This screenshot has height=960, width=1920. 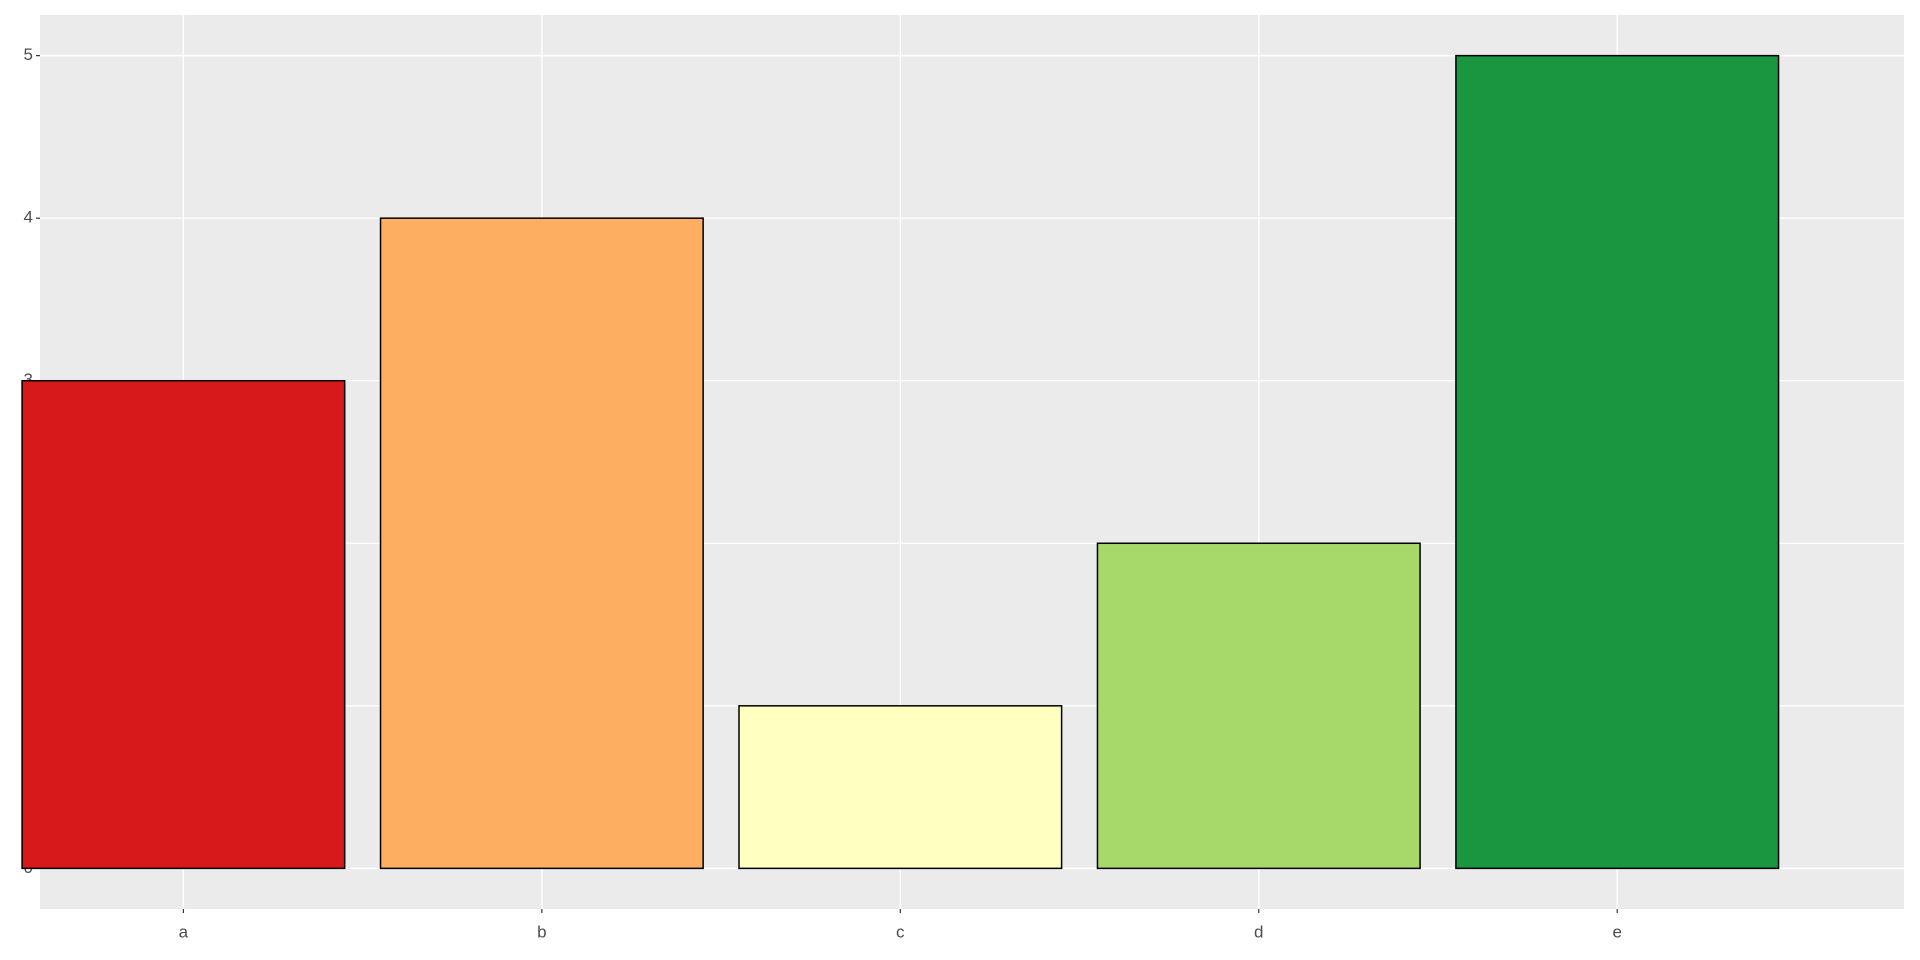 What do you see at coordinates (28, 54) in the screenshot?
I see `y-tick-label: 5` at bounding box center [28, 54].